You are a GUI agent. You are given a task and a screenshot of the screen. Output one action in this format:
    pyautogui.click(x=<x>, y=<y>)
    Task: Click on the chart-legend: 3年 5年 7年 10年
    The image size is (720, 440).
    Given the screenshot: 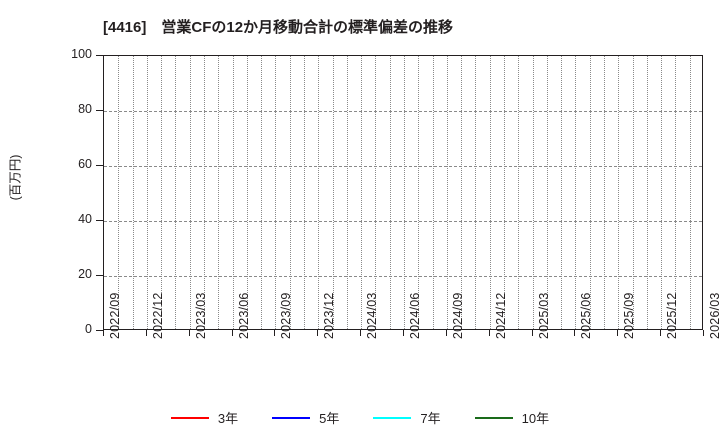 What is the action you would take?
    pyautogui.click(x=360, y=417)
    